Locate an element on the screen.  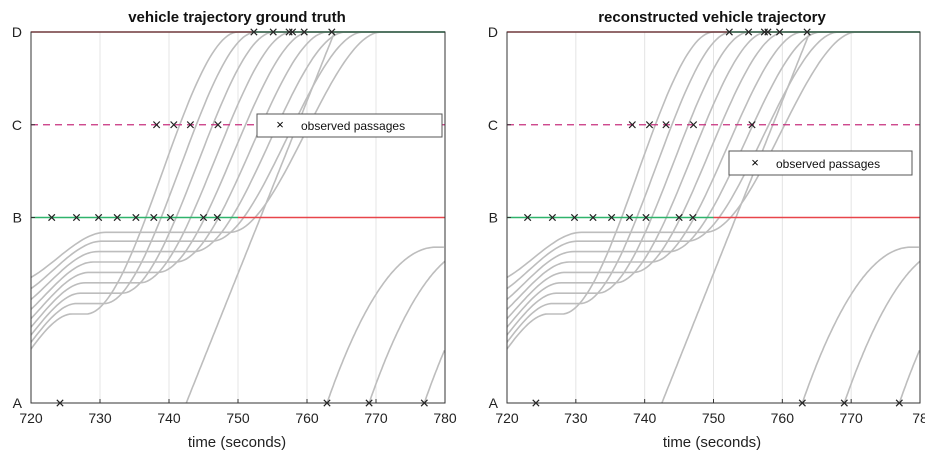
x-tick-label: 780 is located at coordinates (445, 418).